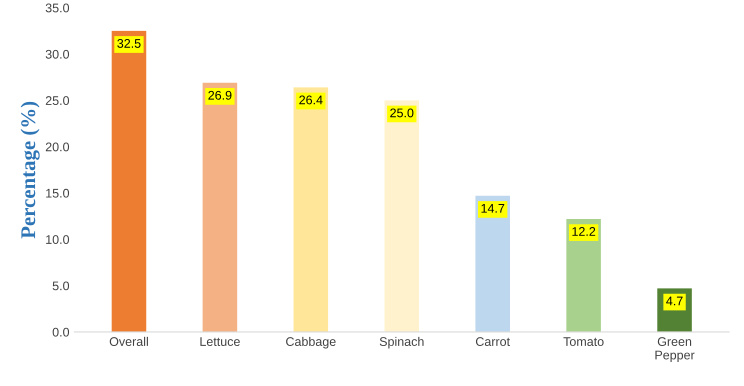 Image resolution: width=744 pixels, height=386 pixels. Describe the element at coordinates (220, 341) in the screenshot. I see `x-tick-label: Lettuce` at that location.